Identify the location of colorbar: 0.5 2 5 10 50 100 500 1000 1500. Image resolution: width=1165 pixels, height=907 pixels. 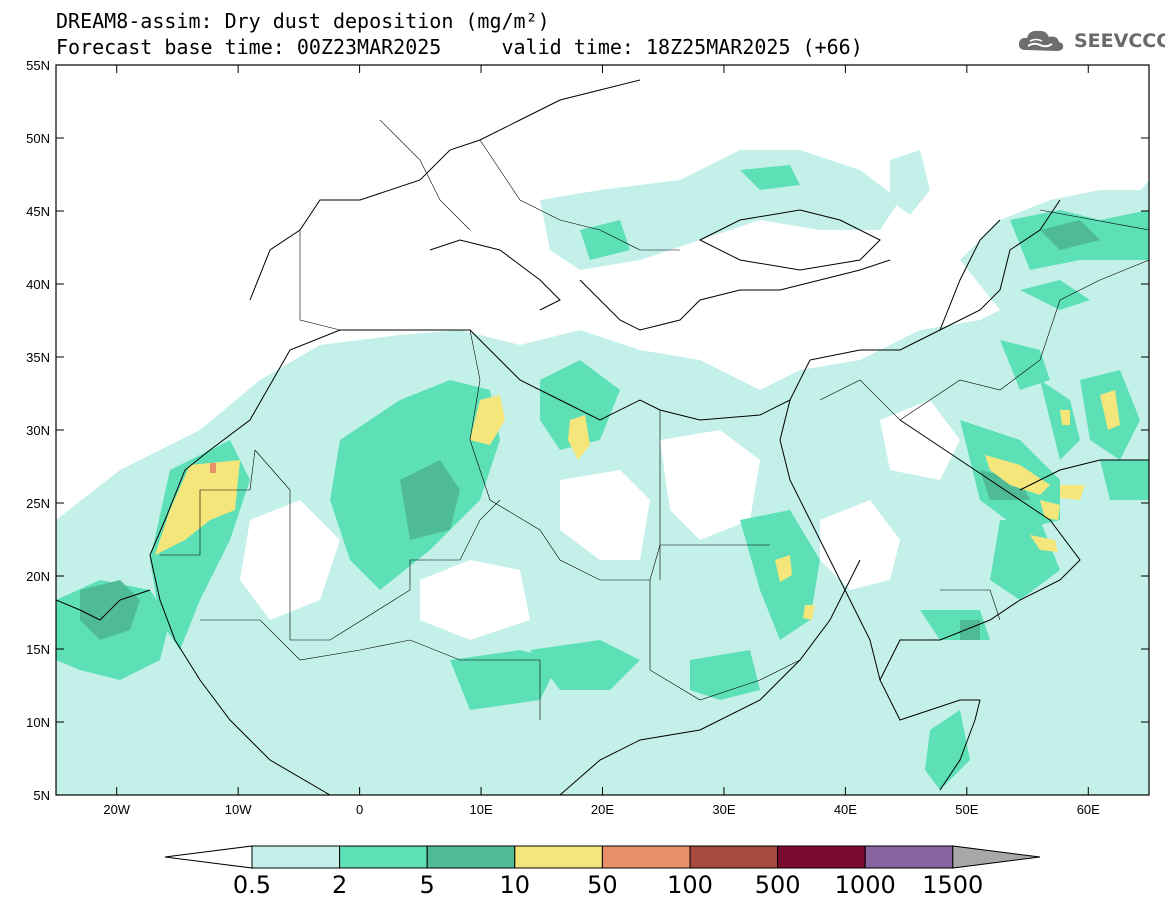
(602, 872).